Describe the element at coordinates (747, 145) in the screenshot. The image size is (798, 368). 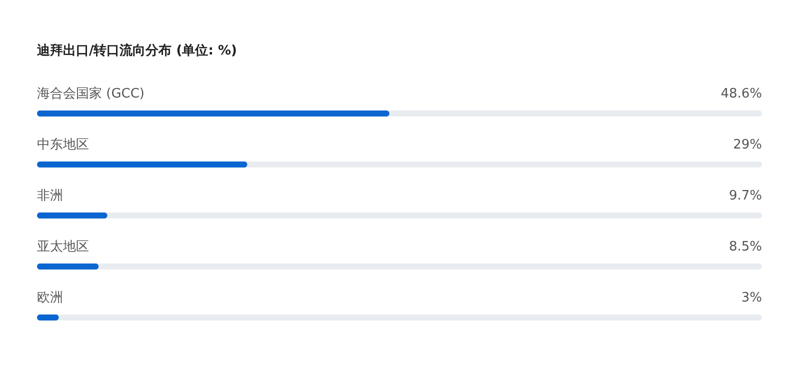
I see `data-label: 29%` at that location.